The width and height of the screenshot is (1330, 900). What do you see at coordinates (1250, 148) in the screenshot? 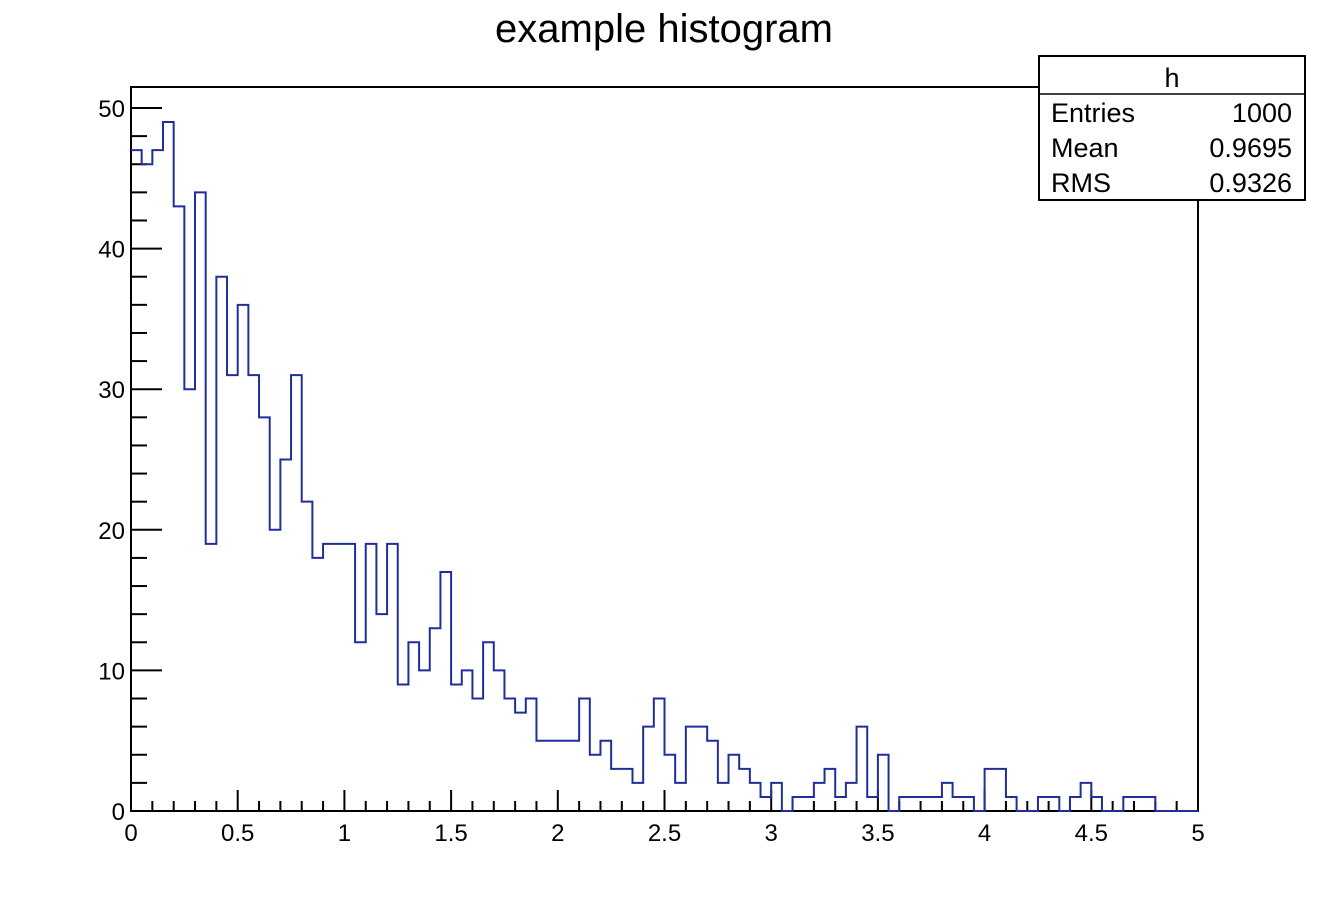
I see `stats-mean-value: 0.9695` at bounding box center [1250, 148].